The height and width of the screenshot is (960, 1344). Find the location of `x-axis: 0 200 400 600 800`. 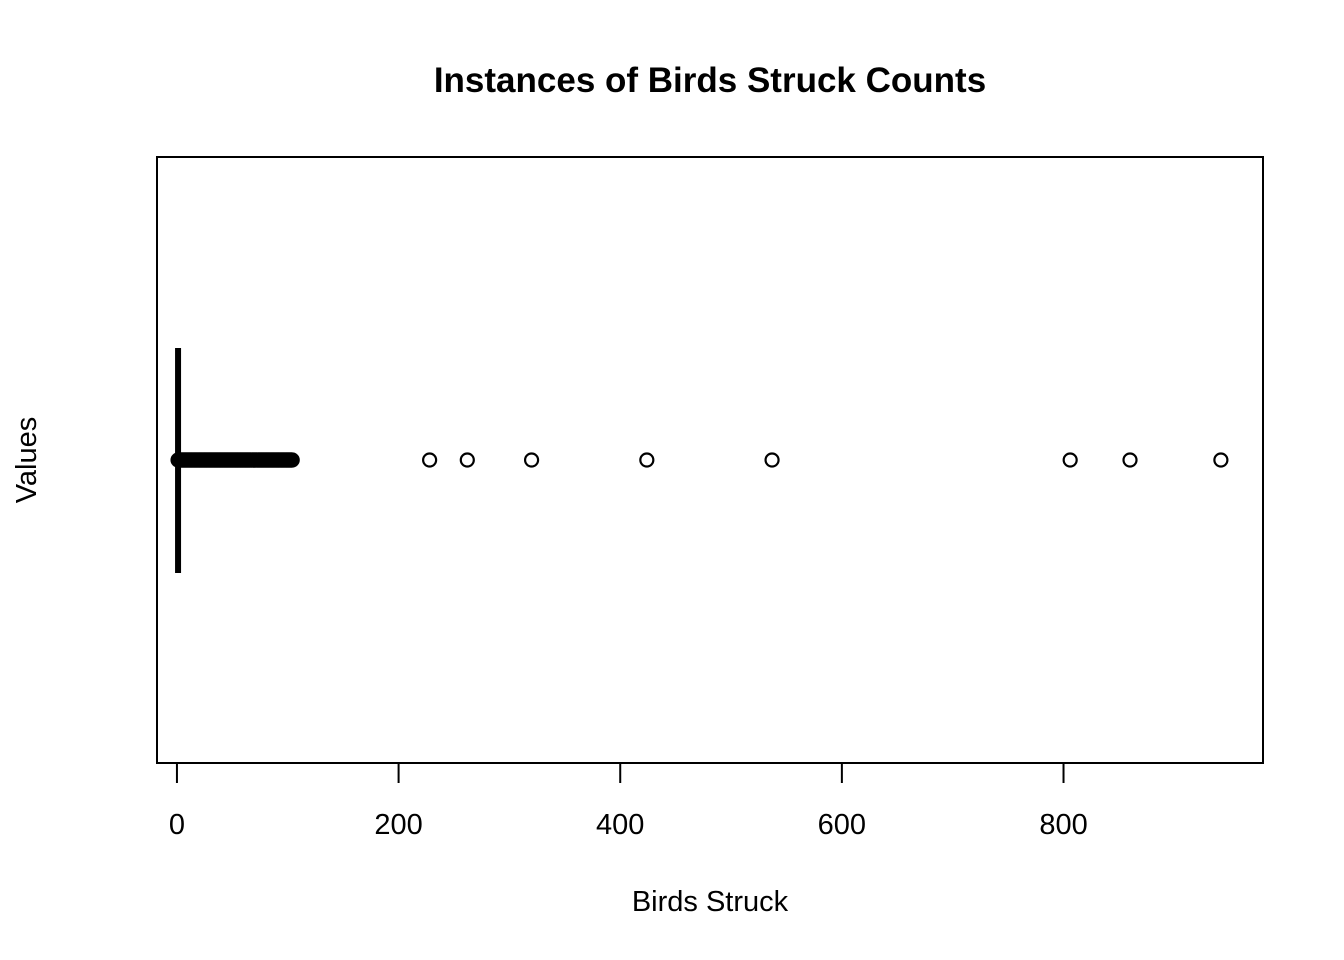

x-axis: 0 200 400 600 800 is located at coordinates (628, 801).